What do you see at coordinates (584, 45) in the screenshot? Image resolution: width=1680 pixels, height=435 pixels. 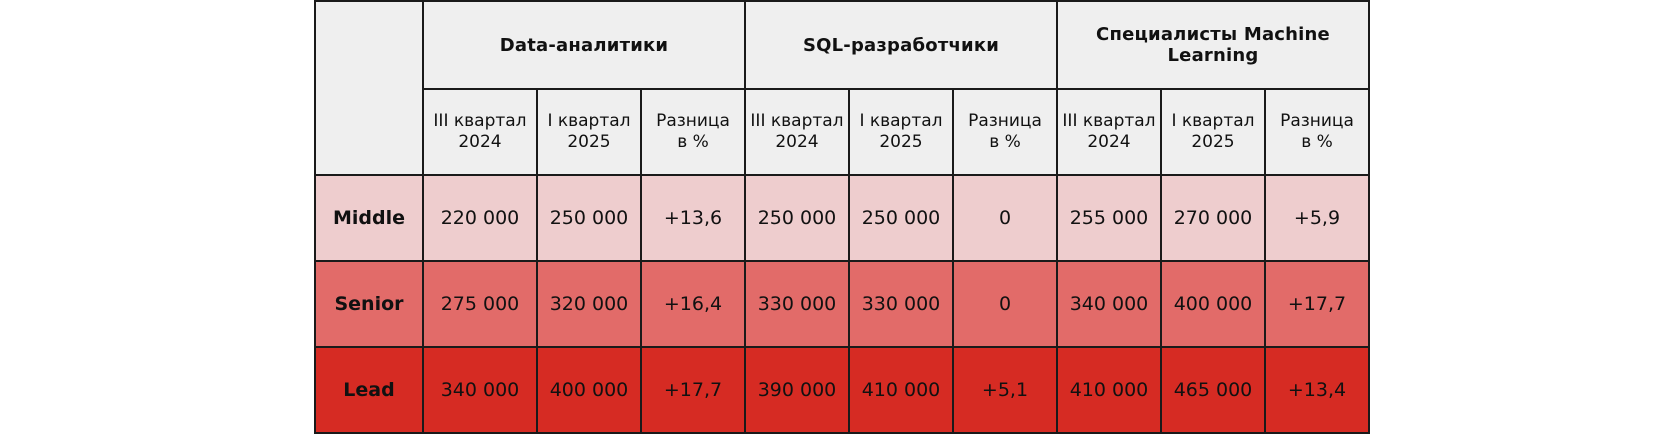 I see `group-header-data-analysts: Data-аналитики` at bounding box center [584, 45].